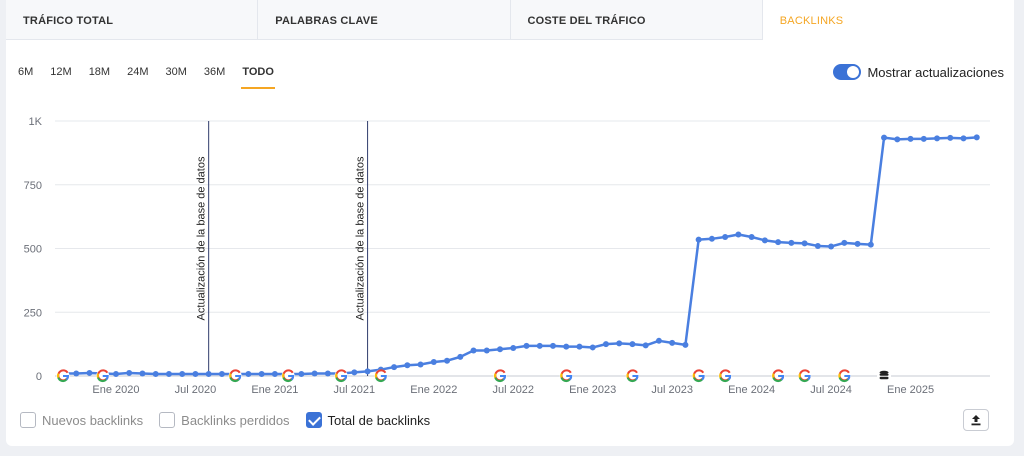 Image resolution: width=1024 pixels, height=456 pixels. I want to click on x-tick-label: Ene 2021, so click(274, 390).